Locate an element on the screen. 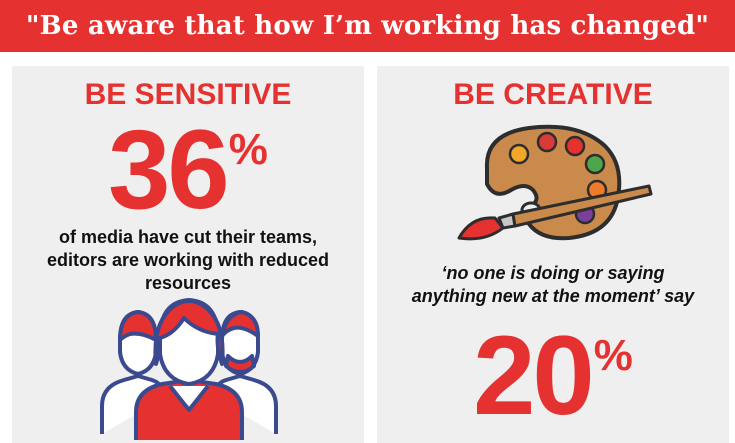  description-line: of media have cut their teams, is located at coordinates (188, 237).